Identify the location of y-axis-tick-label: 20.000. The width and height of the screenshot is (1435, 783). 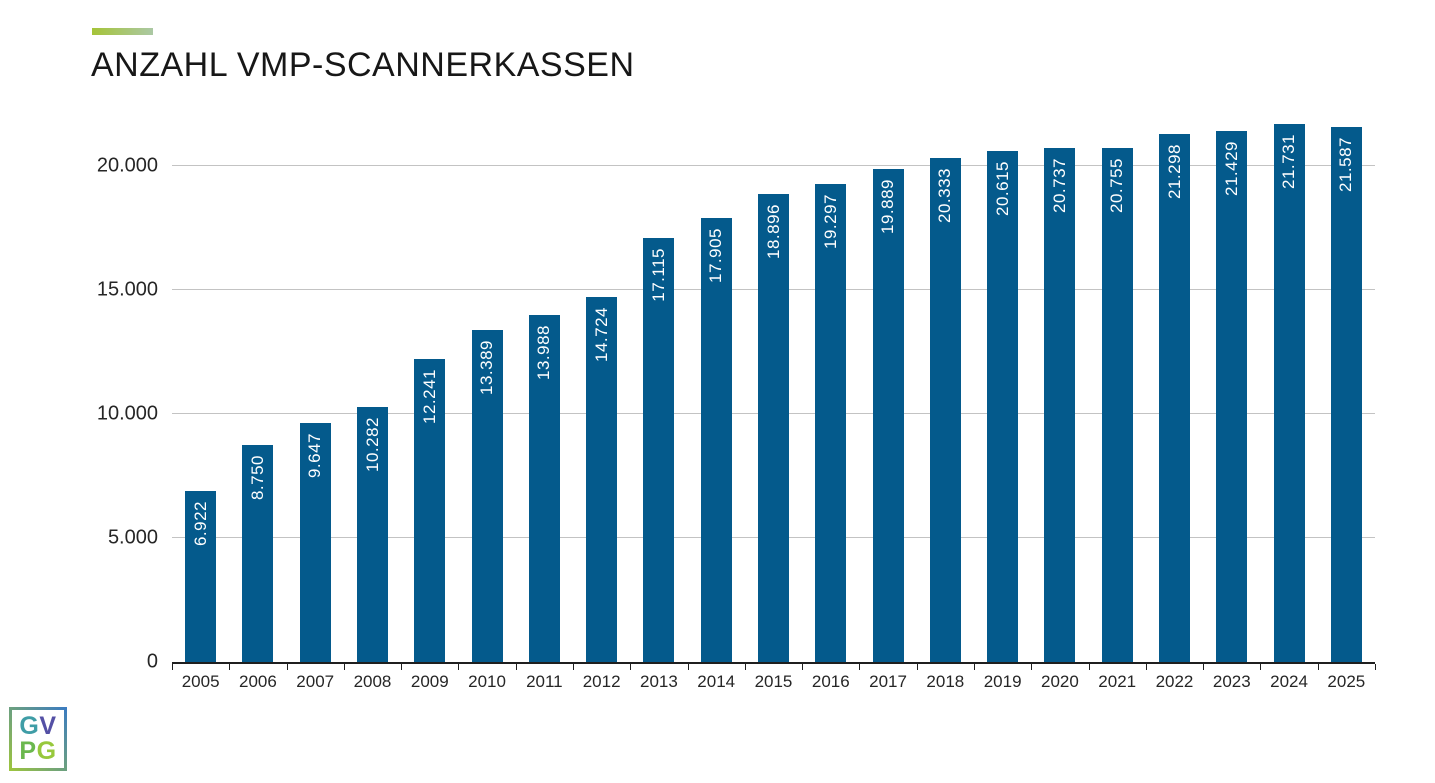
(127, 165).